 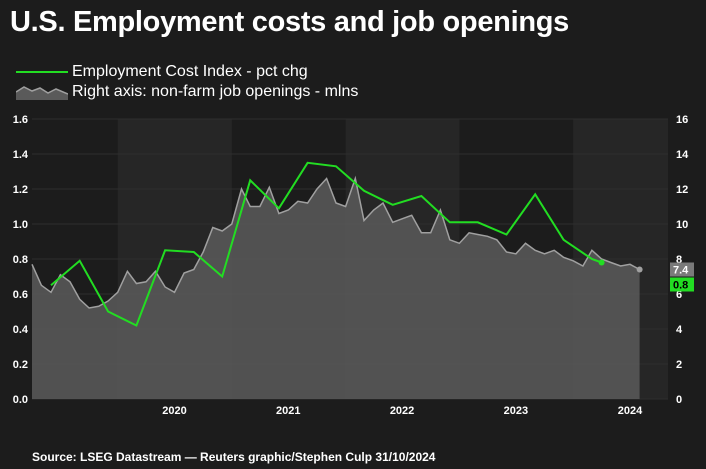 I want to click on x-tick-label: 2020, so click(x=174, y=411).